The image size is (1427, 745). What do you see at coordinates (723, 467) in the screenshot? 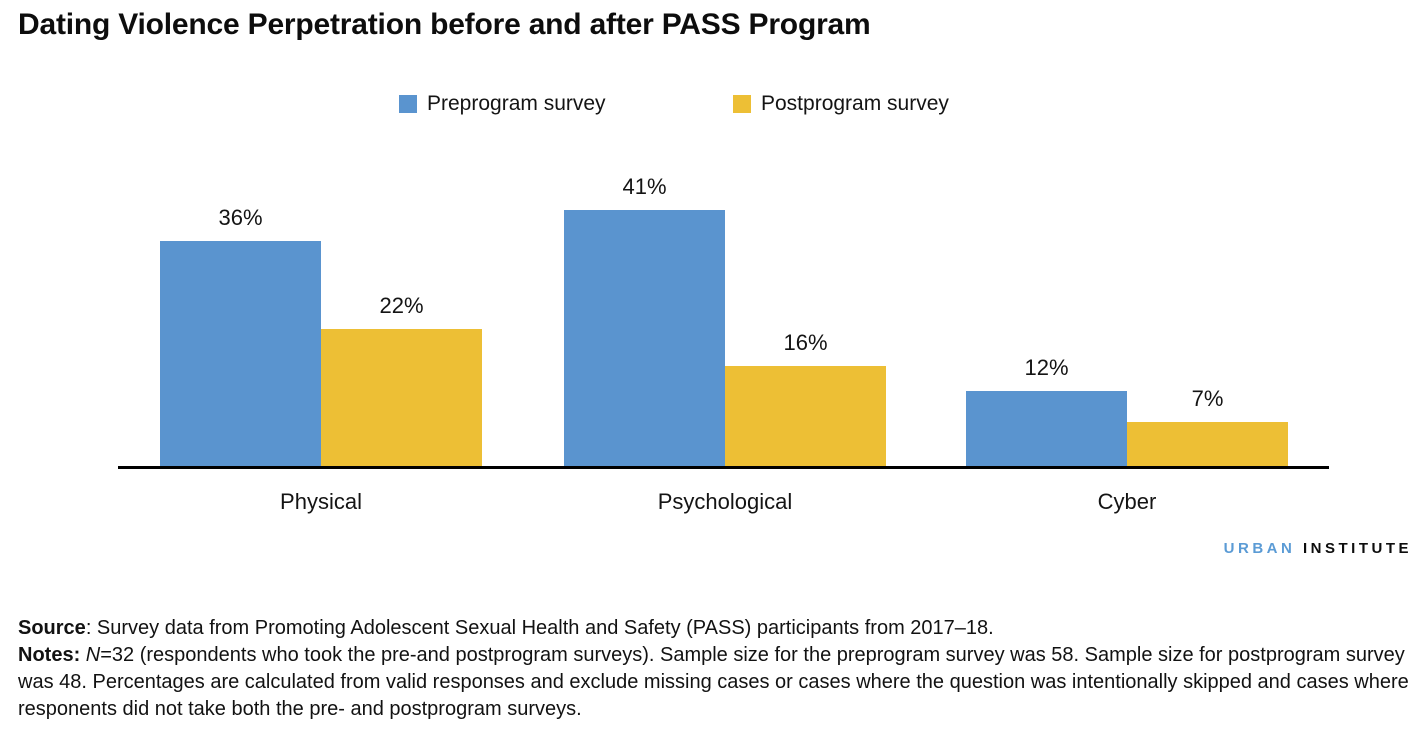
I see `x-axis-line` at bounding box center [723, 467].